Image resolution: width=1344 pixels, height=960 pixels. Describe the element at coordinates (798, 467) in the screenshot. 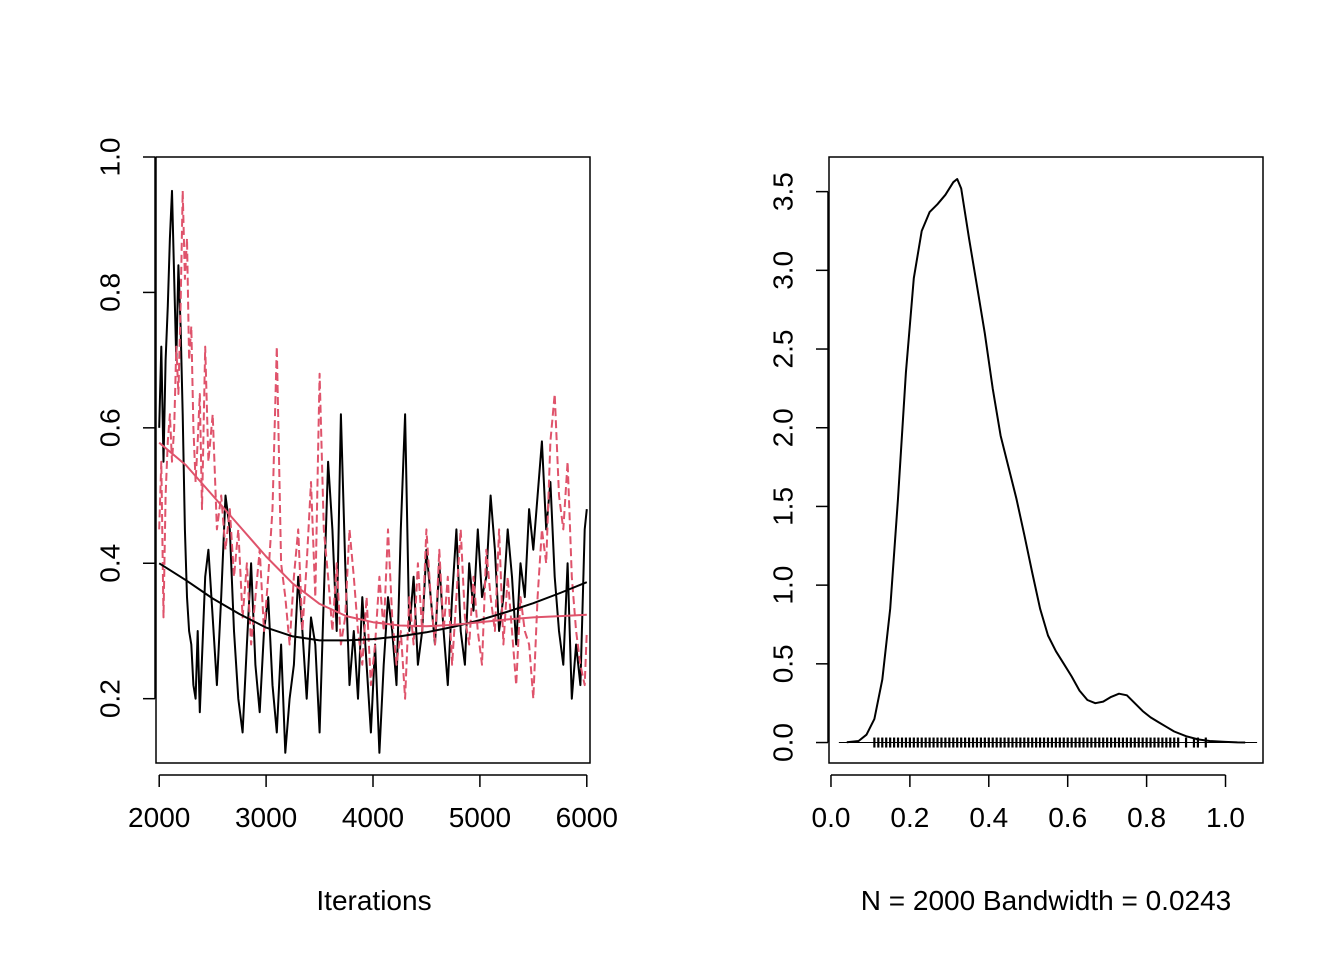

I see `density-plot-y-axis: 0.0 0.5 1.0 1.5 2.0 2.5 3.0 3.5` at that location.